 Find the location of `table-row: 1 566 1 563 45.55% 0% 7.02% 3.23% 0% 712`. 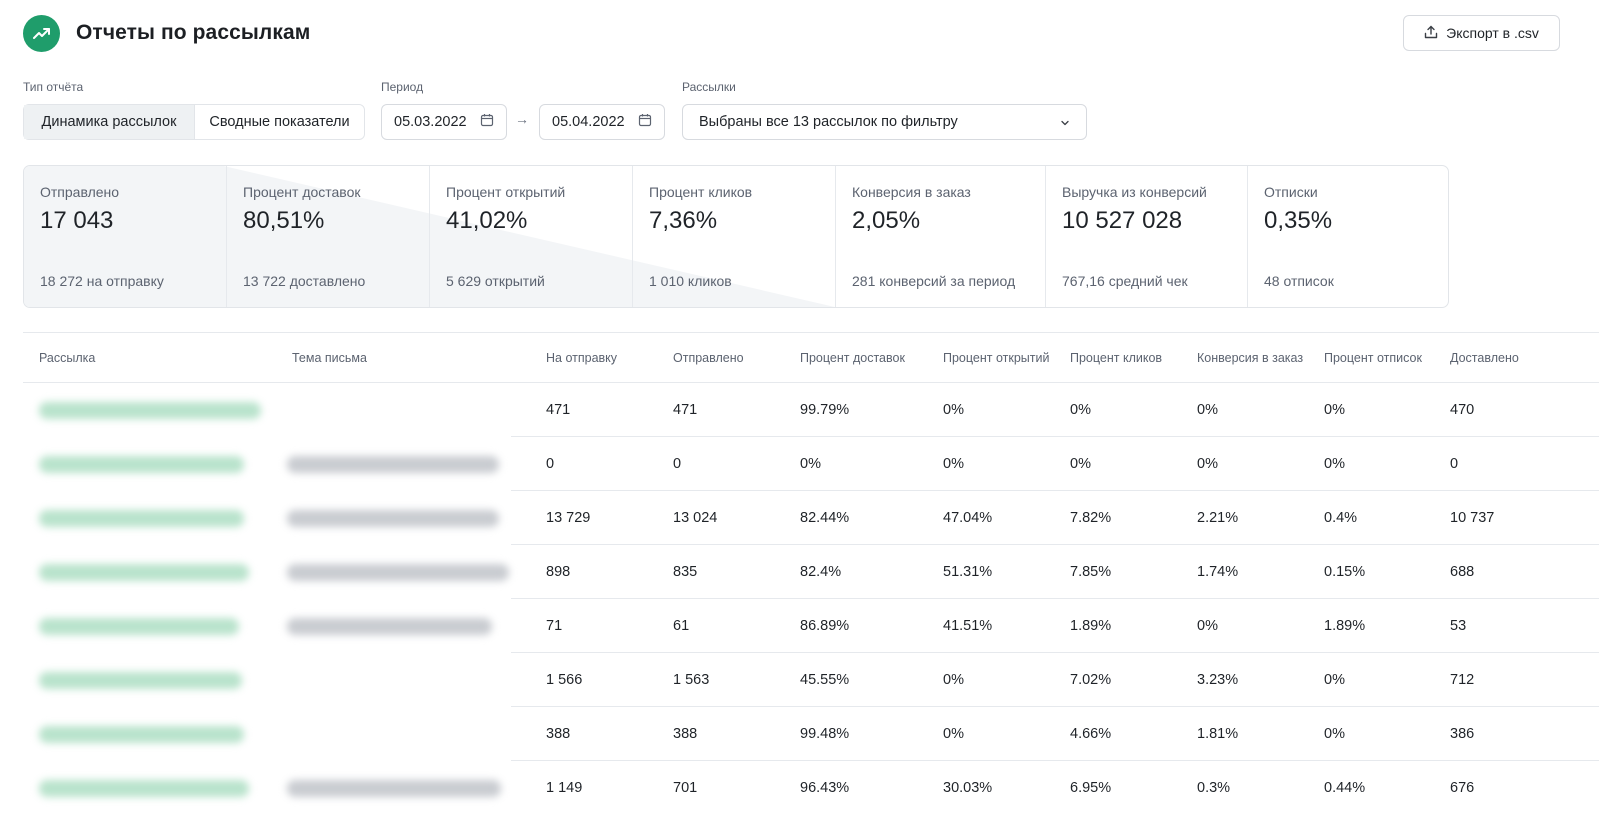

table-row: 1 566 1 563 45.55% 0% 7.02% 3.23% 0% 712 is located at coordinates (799, 680).